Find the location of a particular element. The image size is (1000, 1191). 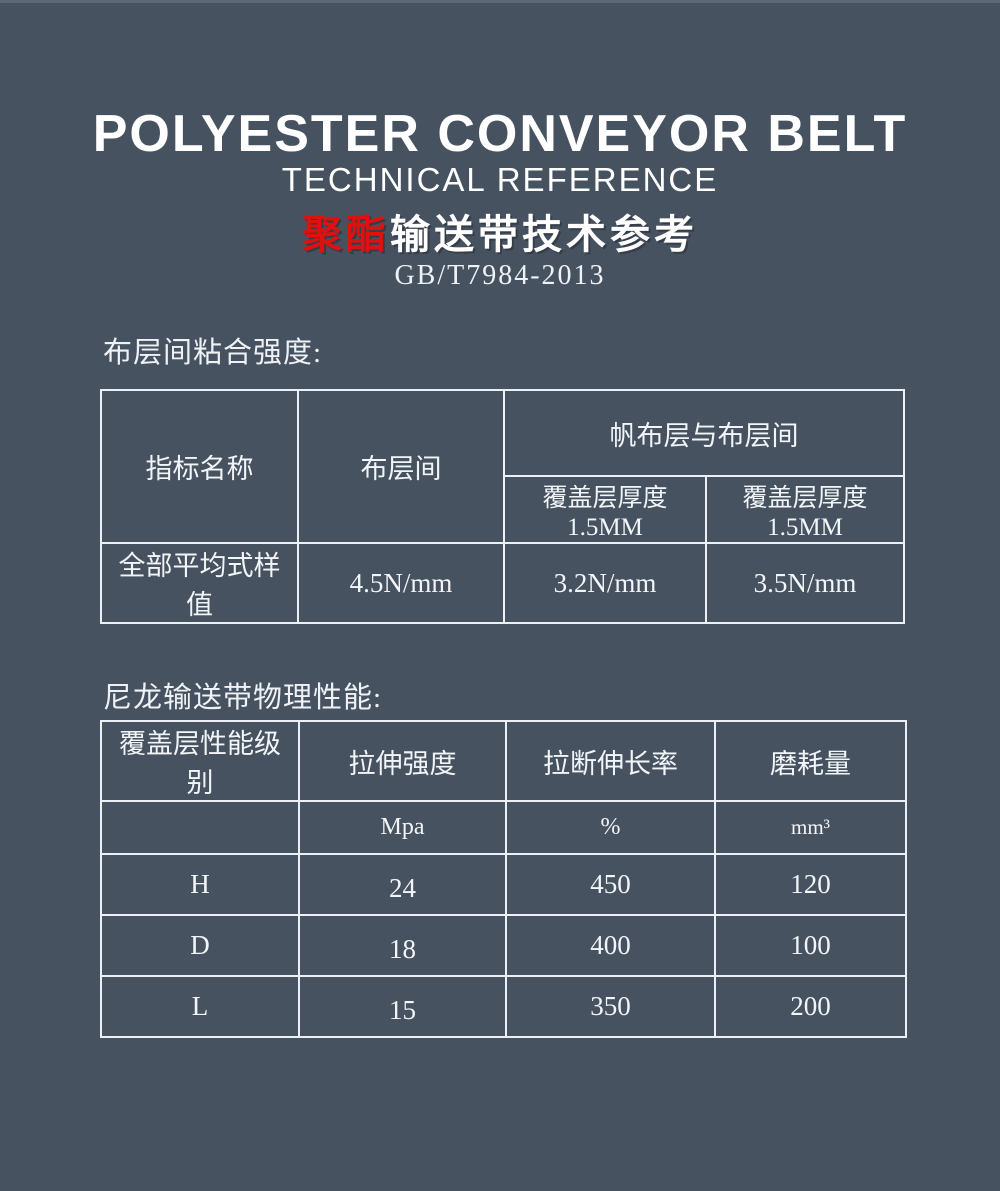

table2-L-tensile: 15 is located at coordinates (402, 1006).